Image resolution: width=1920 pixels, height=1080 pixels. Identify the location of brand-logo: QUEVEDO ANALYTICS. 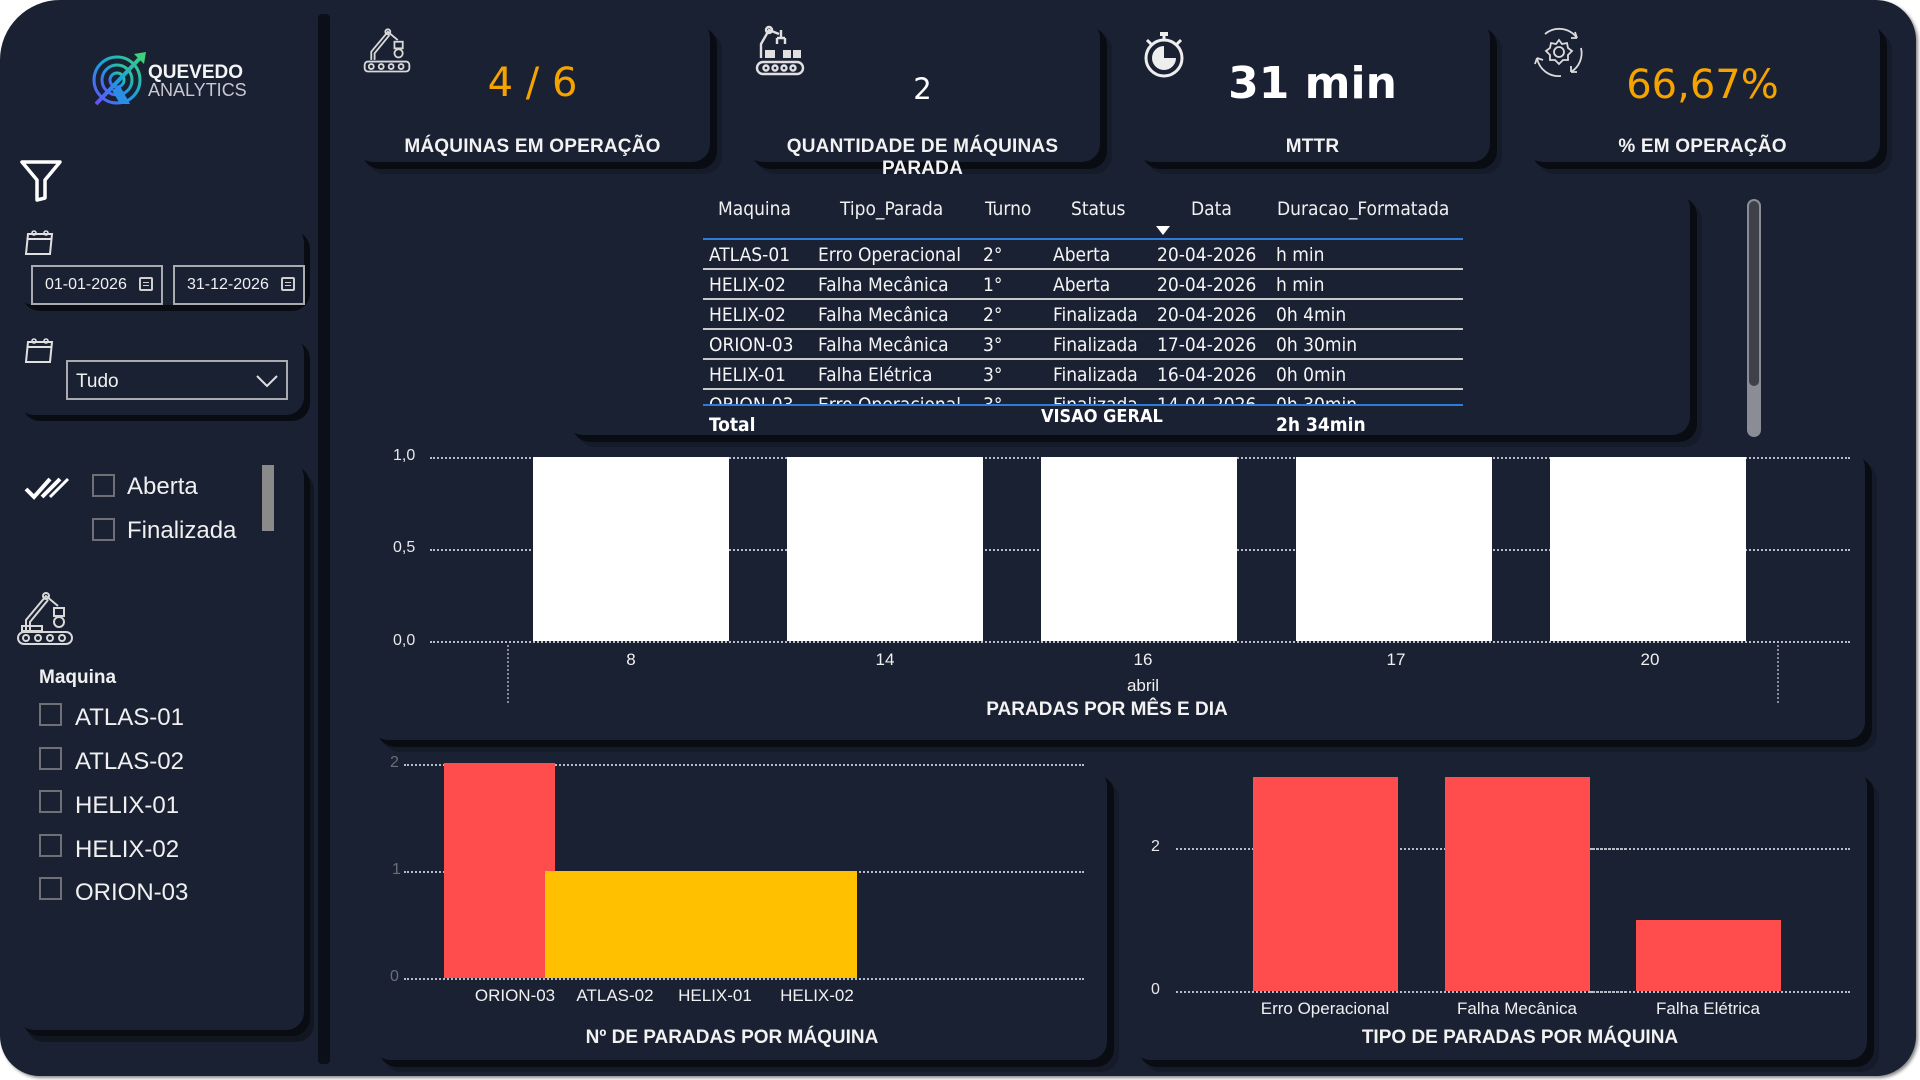
(175, 80).